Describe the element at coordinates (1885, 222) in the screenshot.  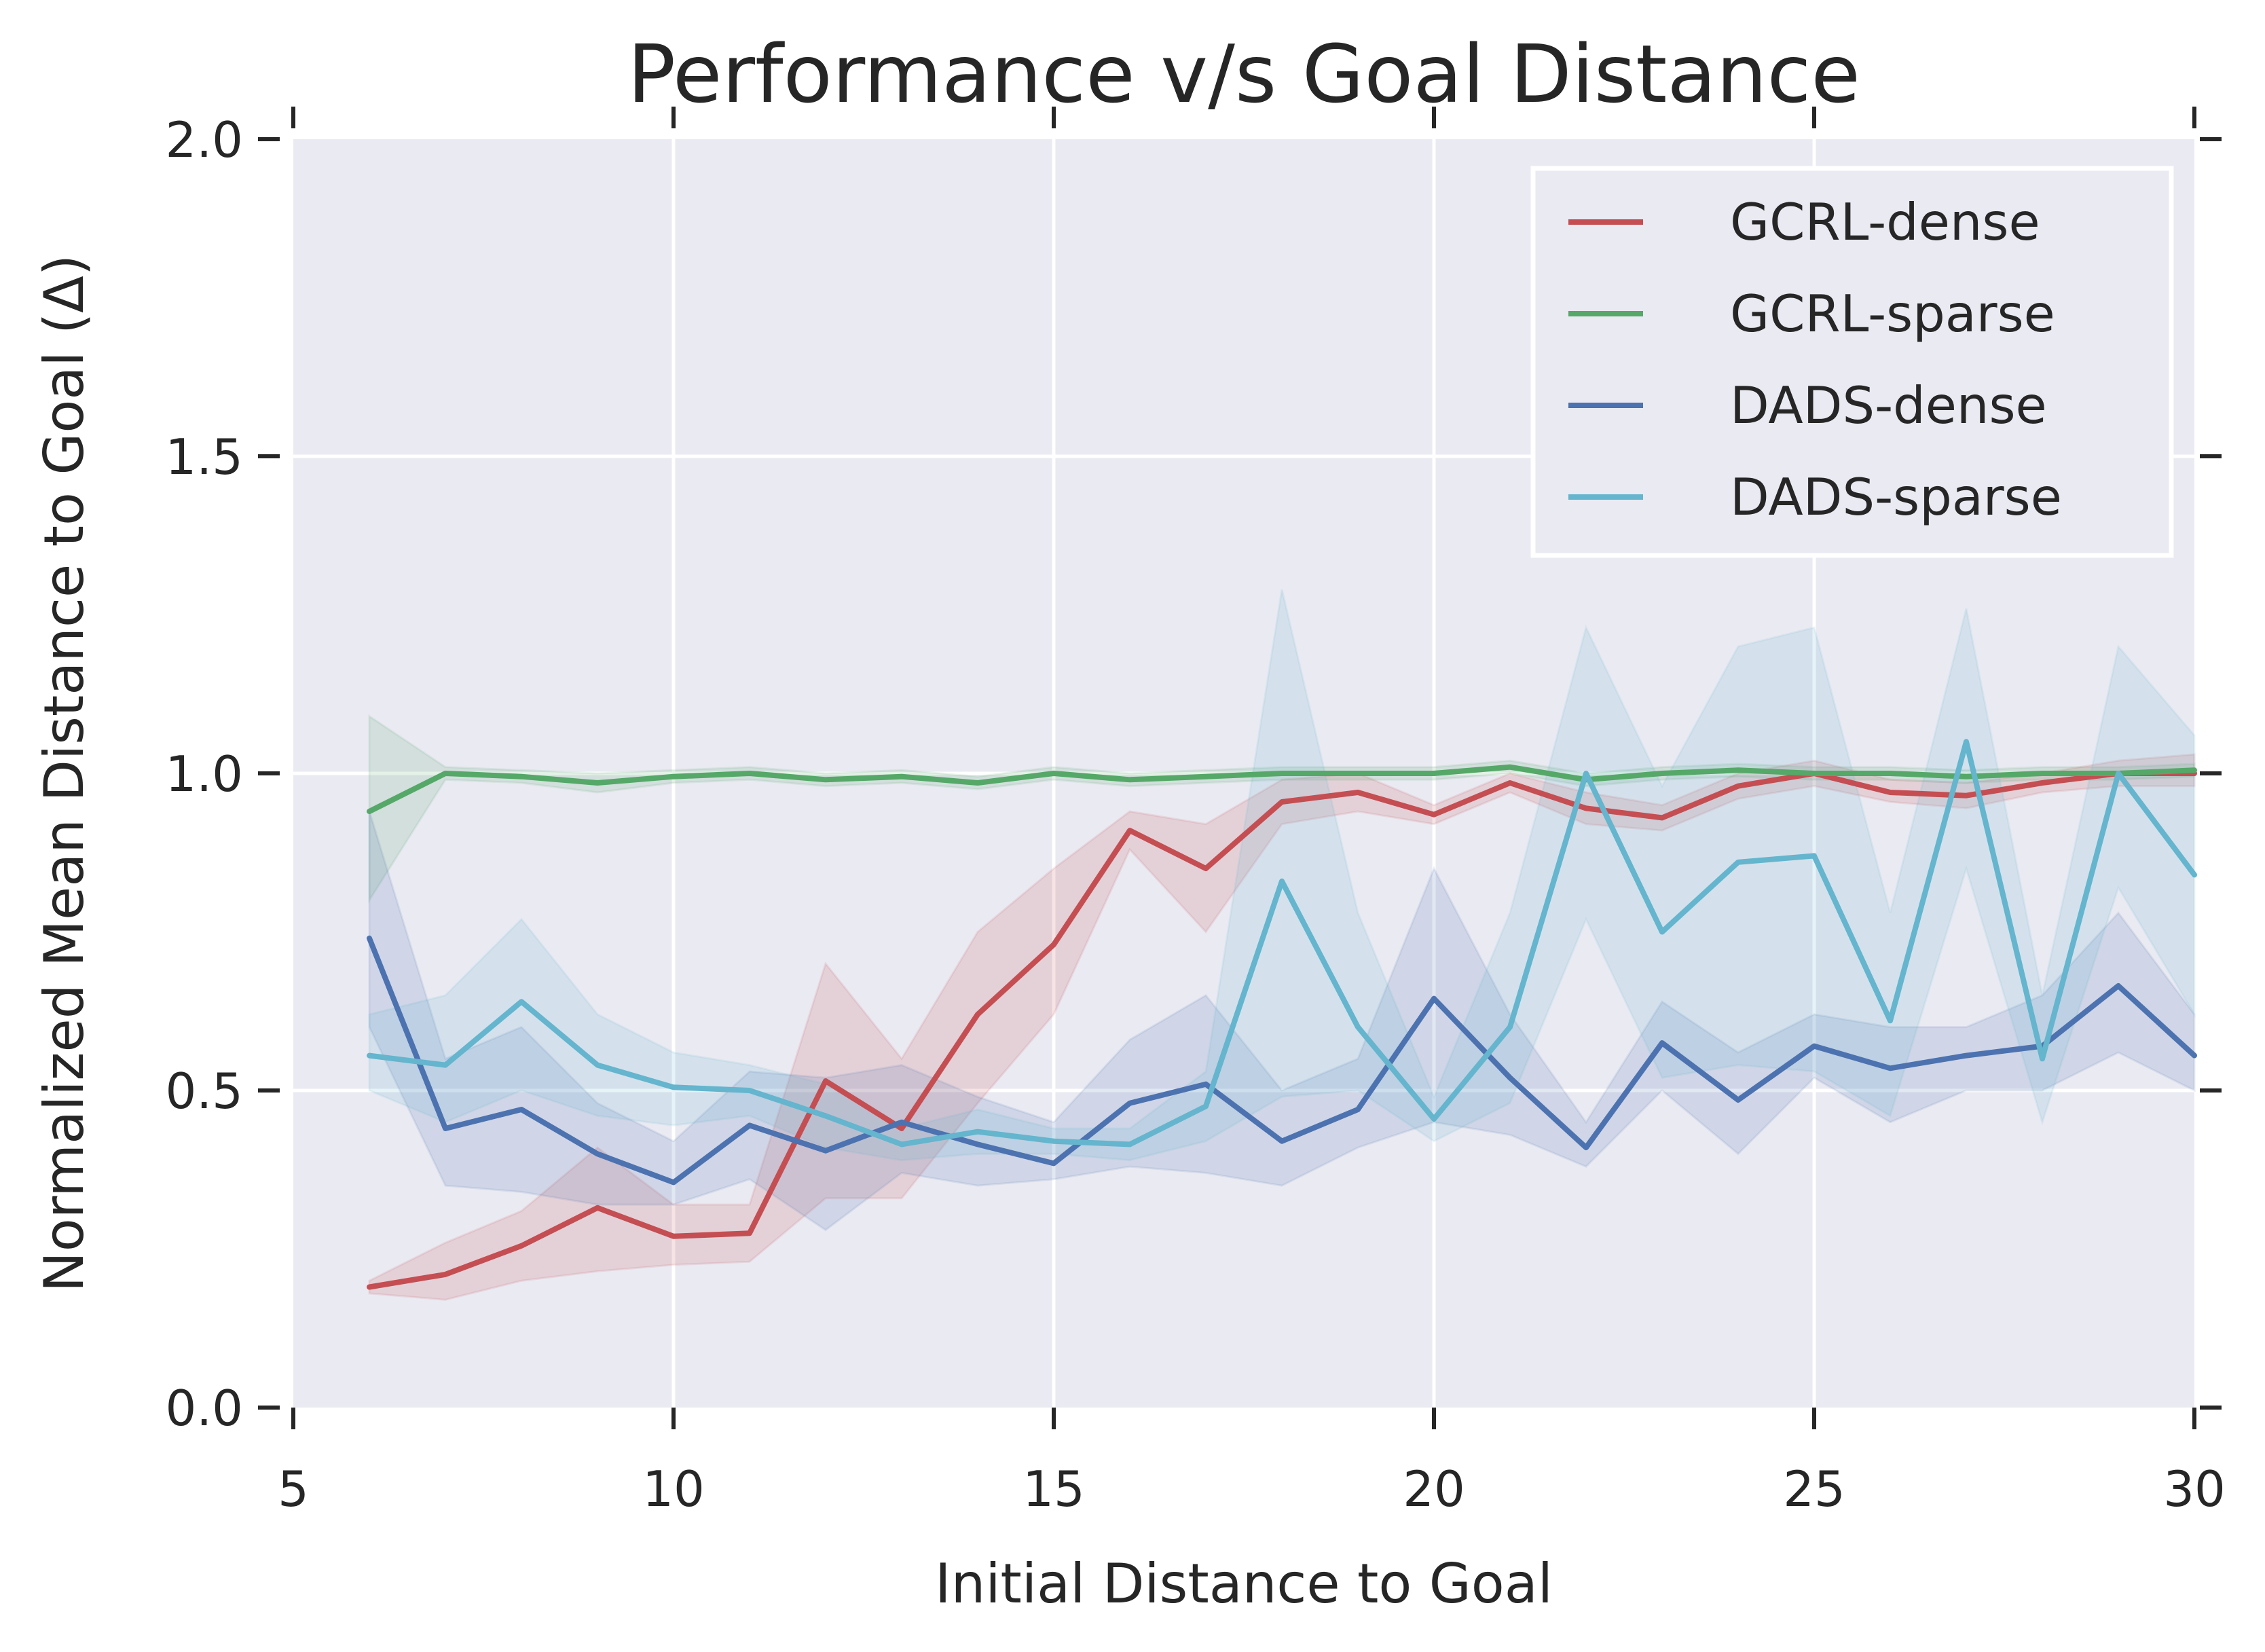
I see `legend-label: GCRL-dense` at that location.